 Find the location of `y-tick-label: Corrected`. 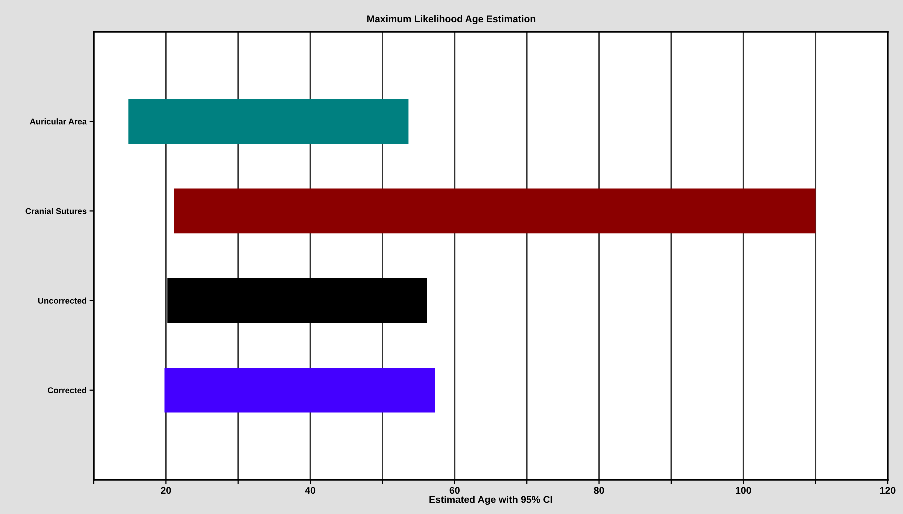

y-tick-label: Corrected is located at coordinates (67, 390).